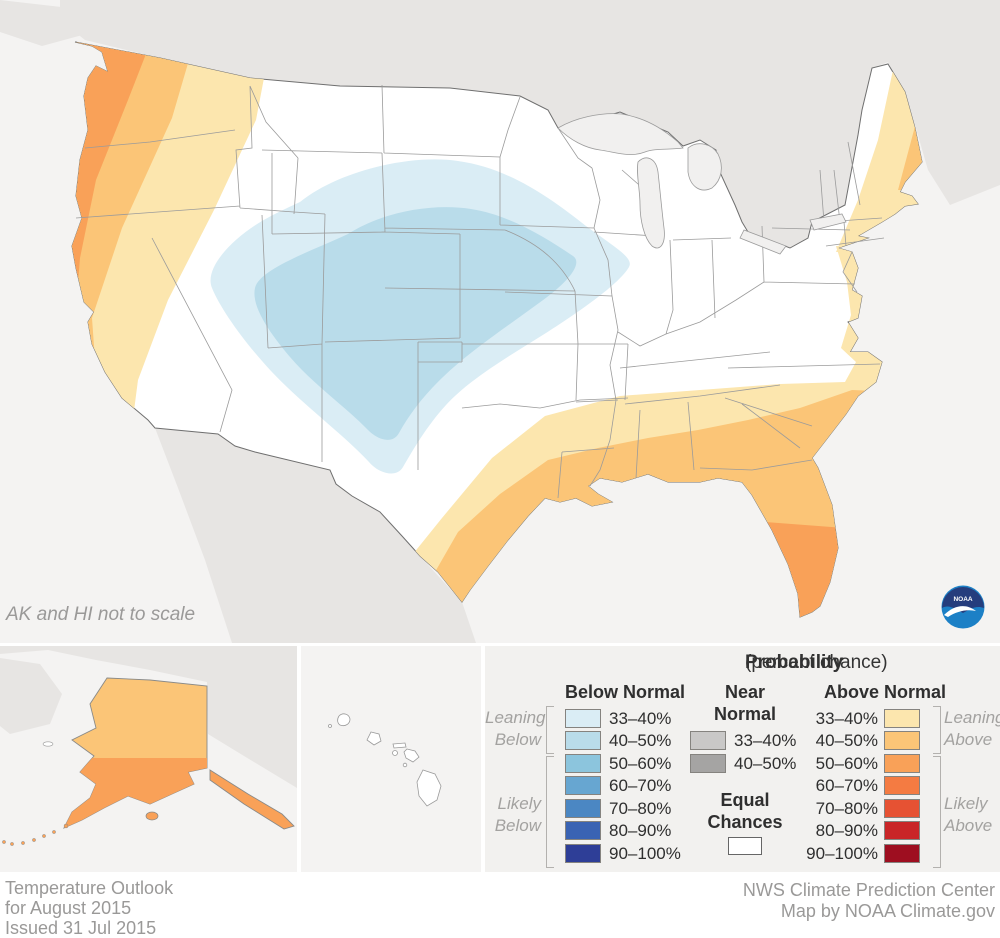  Describe the element at coordinates (885, 692) in the screenshot. I see `above-normal-header: Above Normal` at that location.